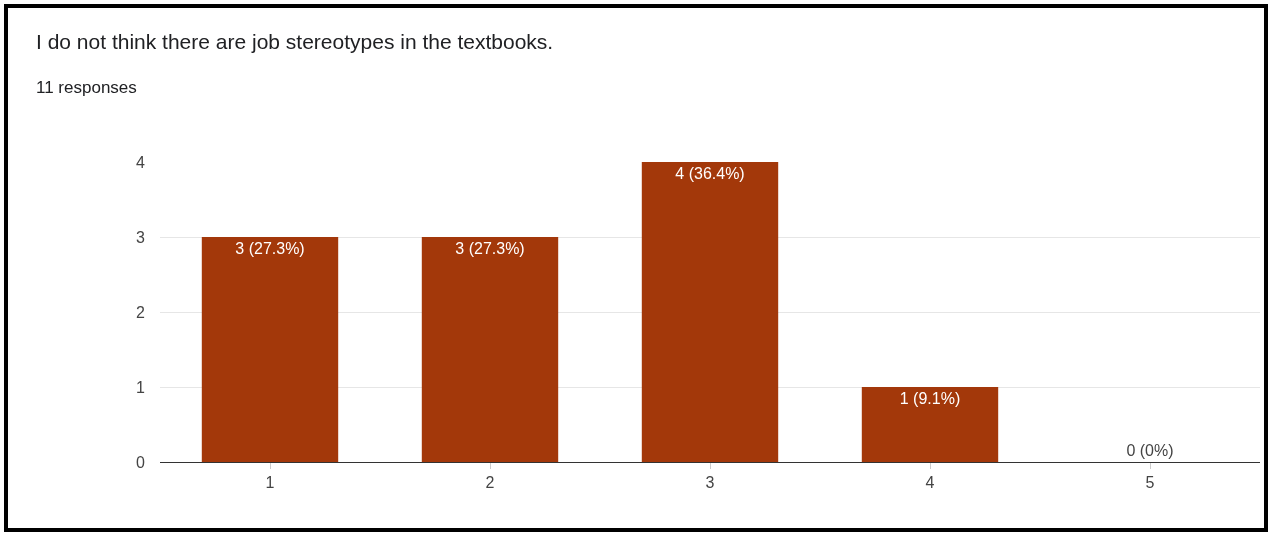  What do you see at coordinates (141, 462) in the screenshot?
I see `y-tick-label: 0` at bounding box center [141, 462].